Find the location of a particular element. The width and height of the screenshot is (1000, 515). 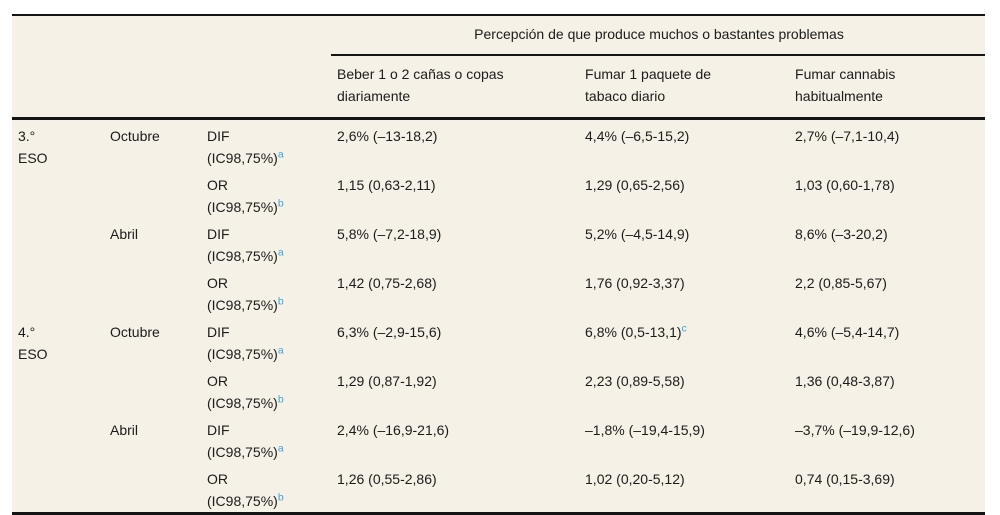

column-header-line: tabaco diario is located at coordinates (625, 96).